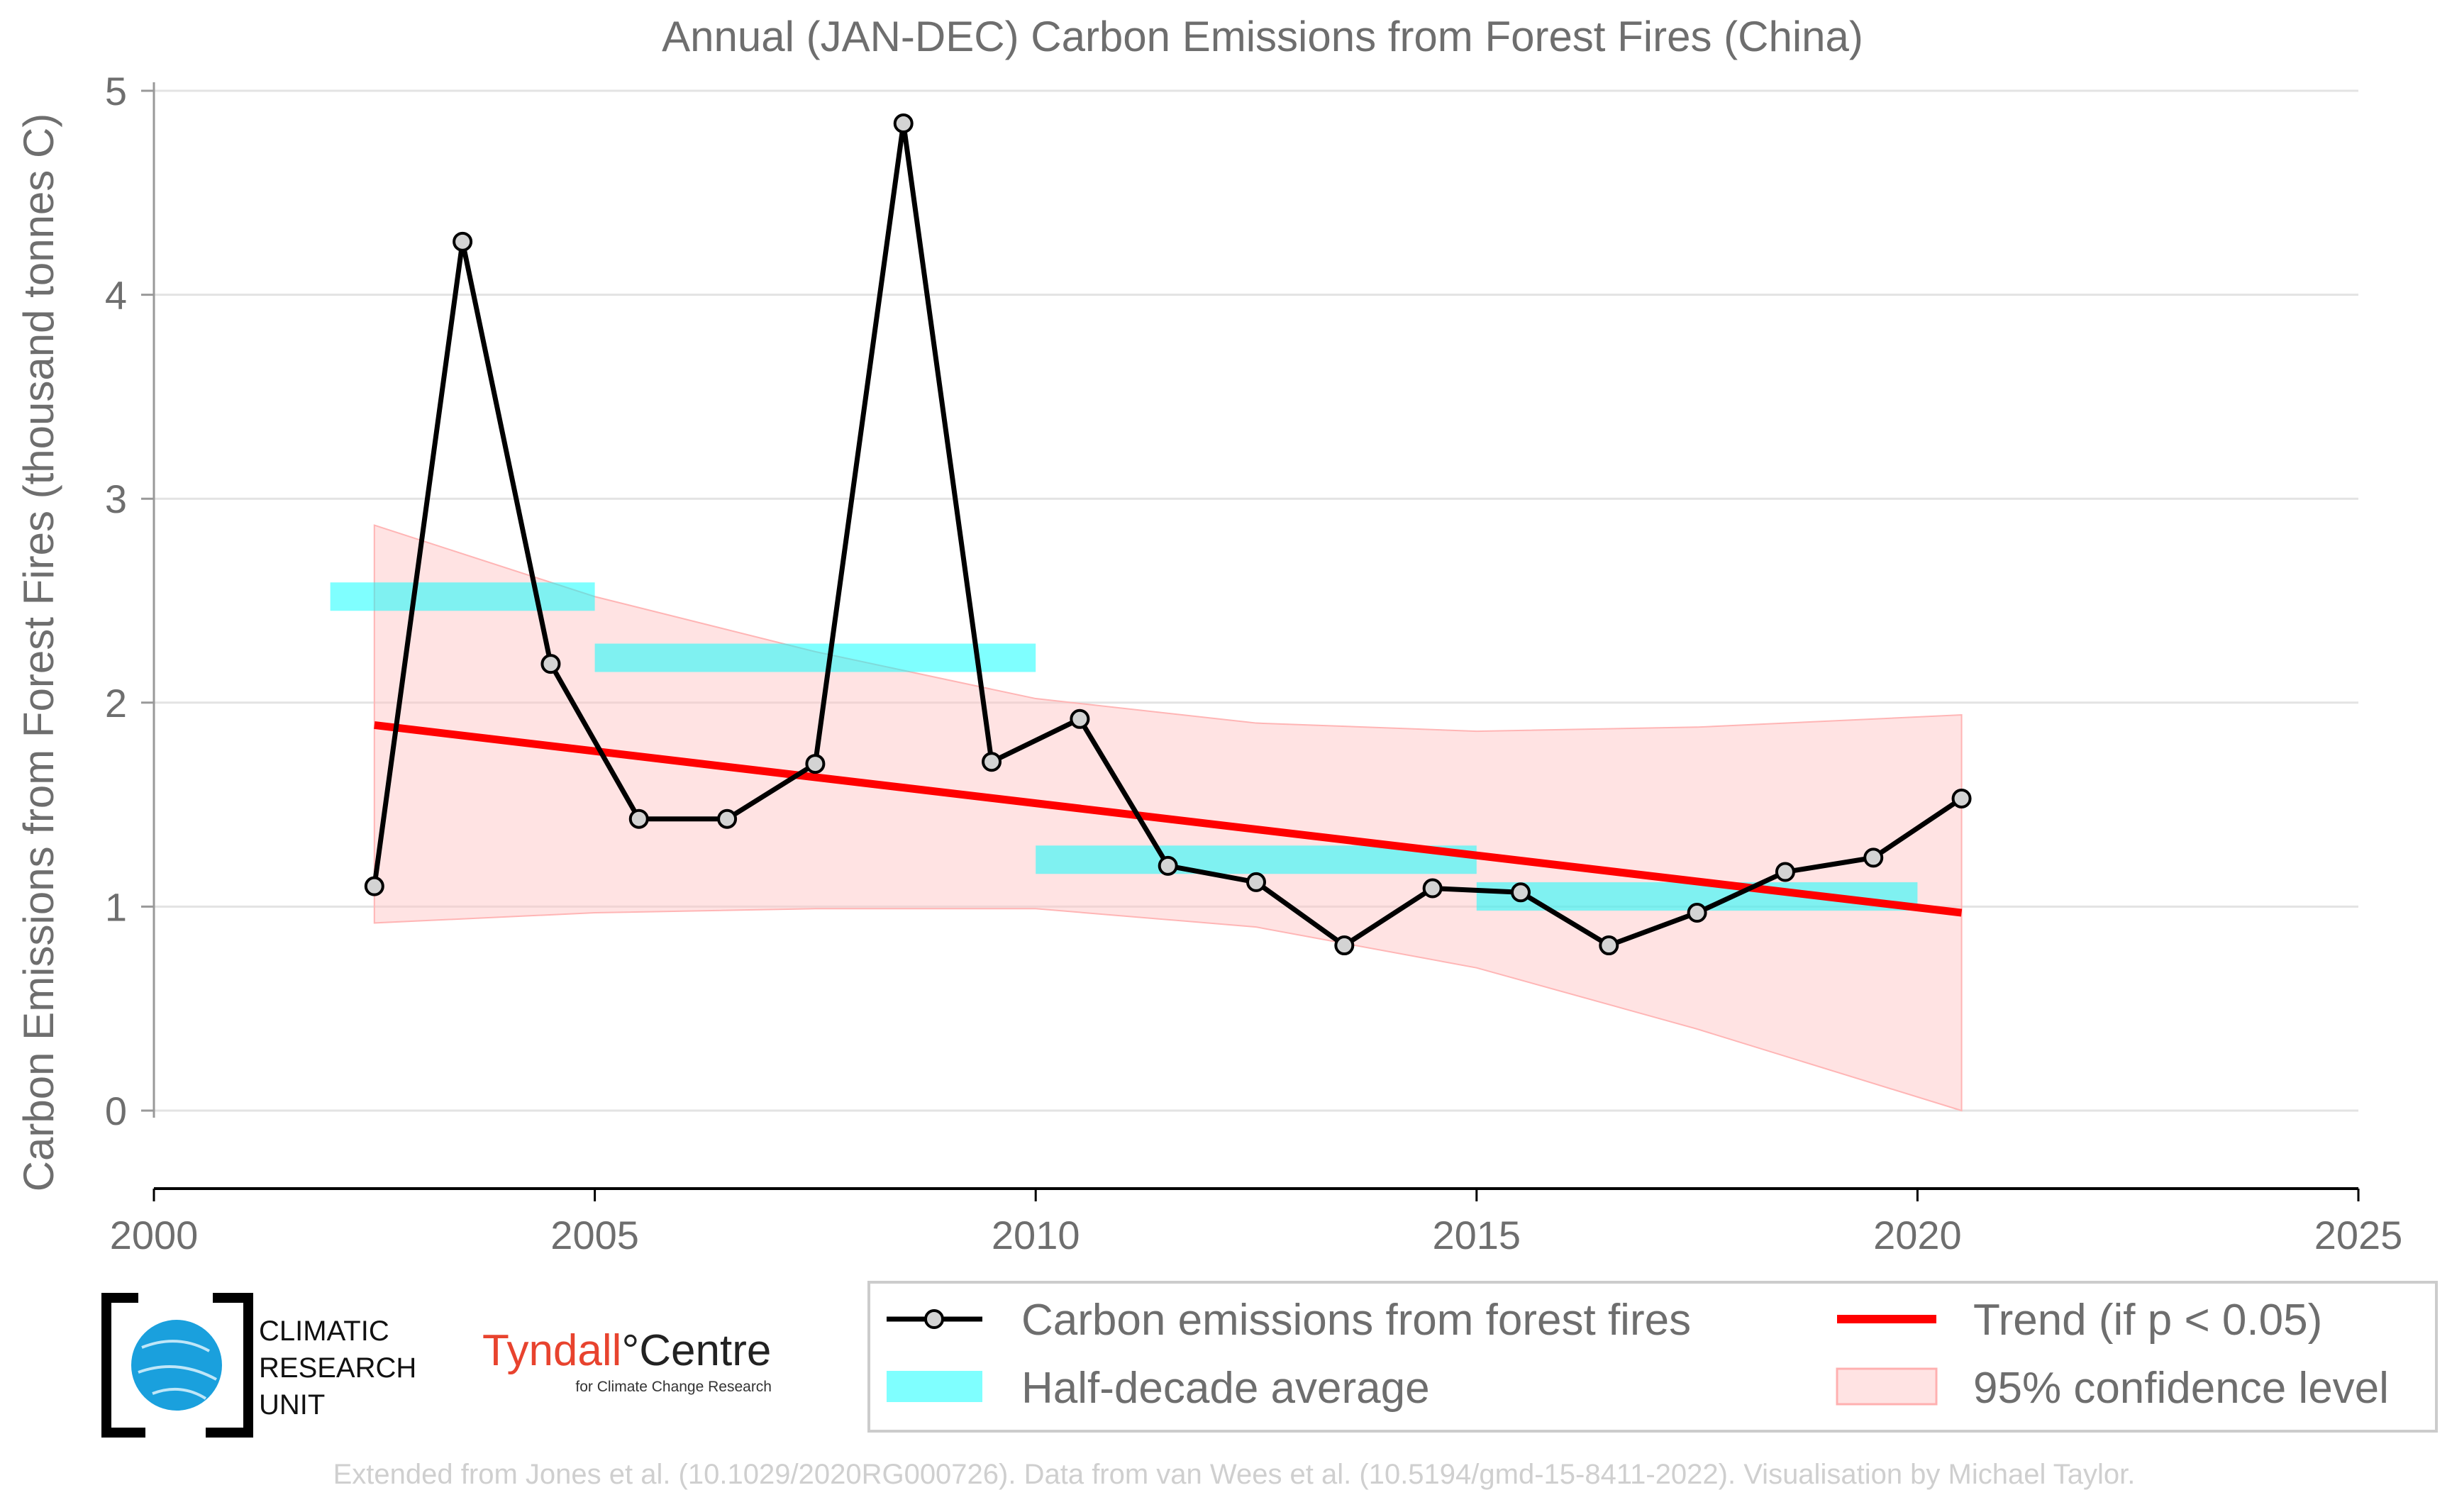  I want to click on legend-label-emissions: Carbon emissions from forest fires, so click(1356, 1320).